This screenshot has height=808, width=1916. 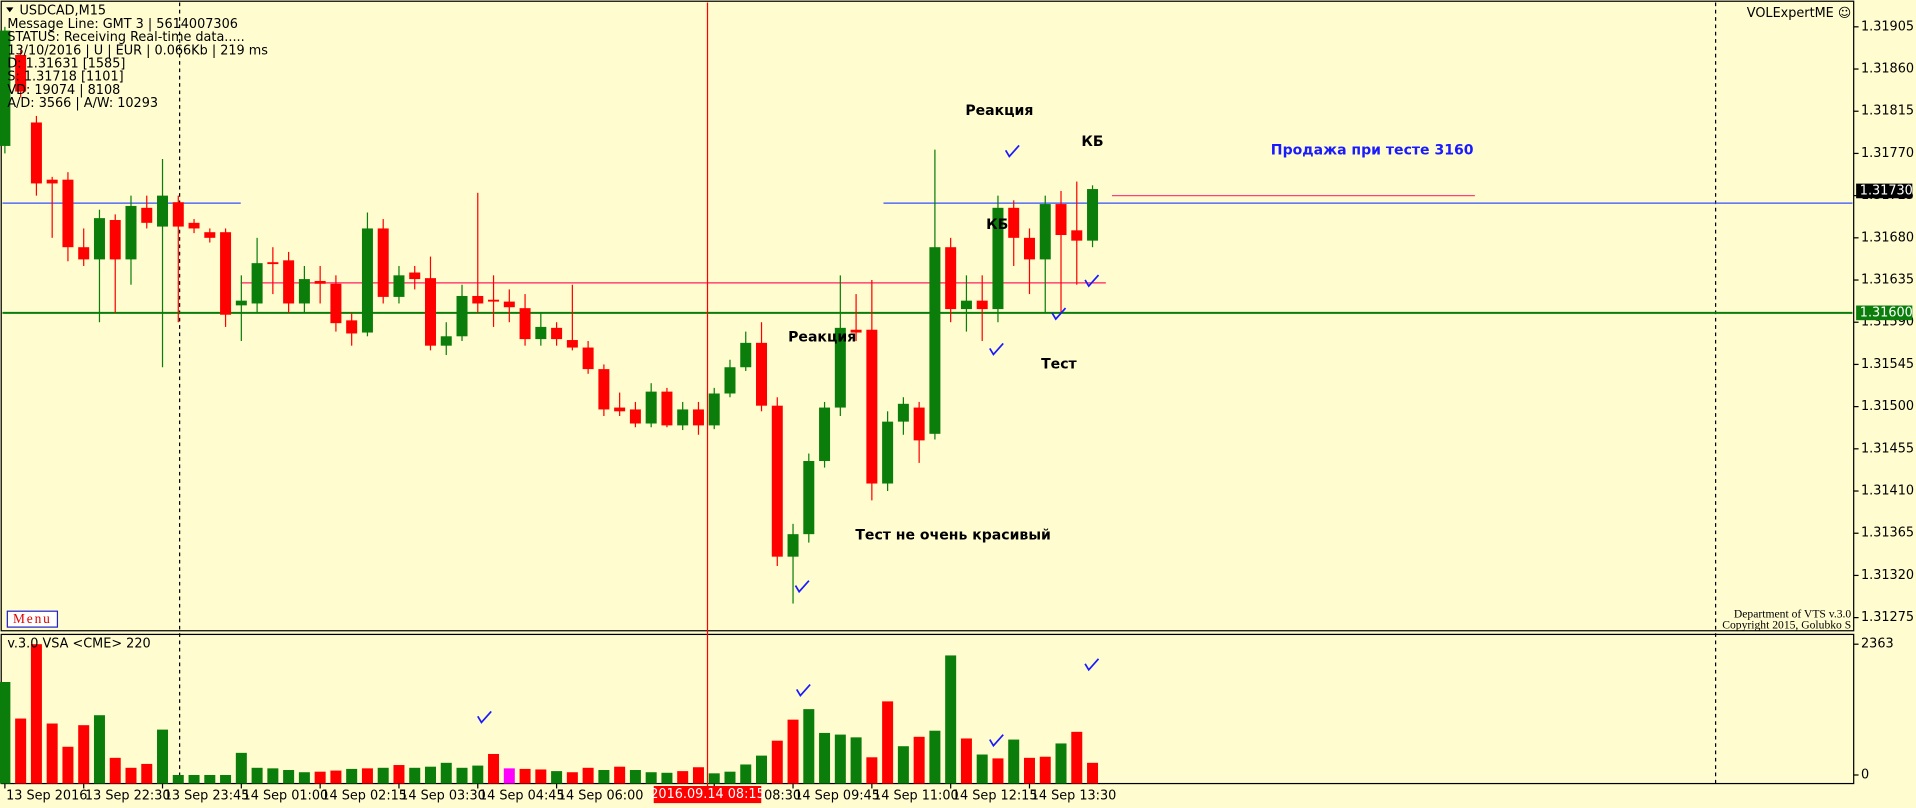 What do you see at coordinates (10, 10) in the screenshot?
I see `collapse-icon` at bounding box center [10, 10].